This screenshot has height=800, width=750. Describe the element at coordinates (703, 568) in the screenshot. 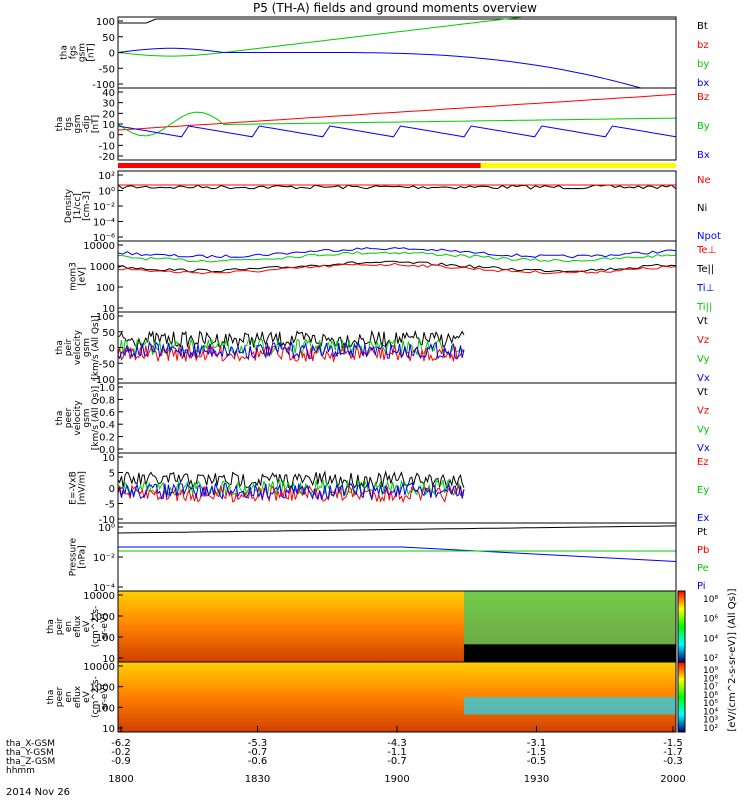

I see `legend-entry: Pe` at that location.